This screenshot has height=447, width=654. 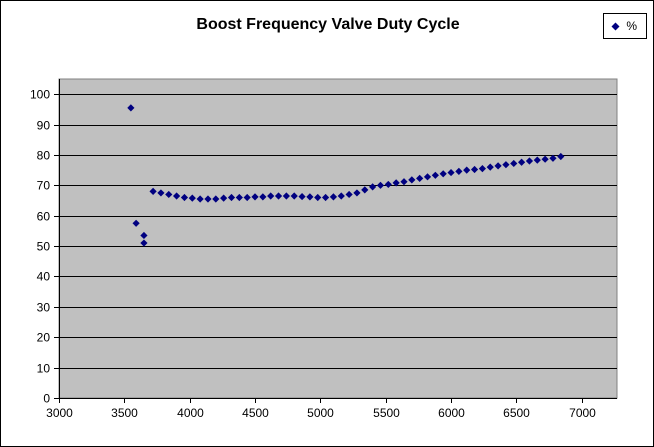 What do you see at coordinates (44, 186) in the screenshot?
I see `y-tick-label: 70` at bounding box center [44, 186].